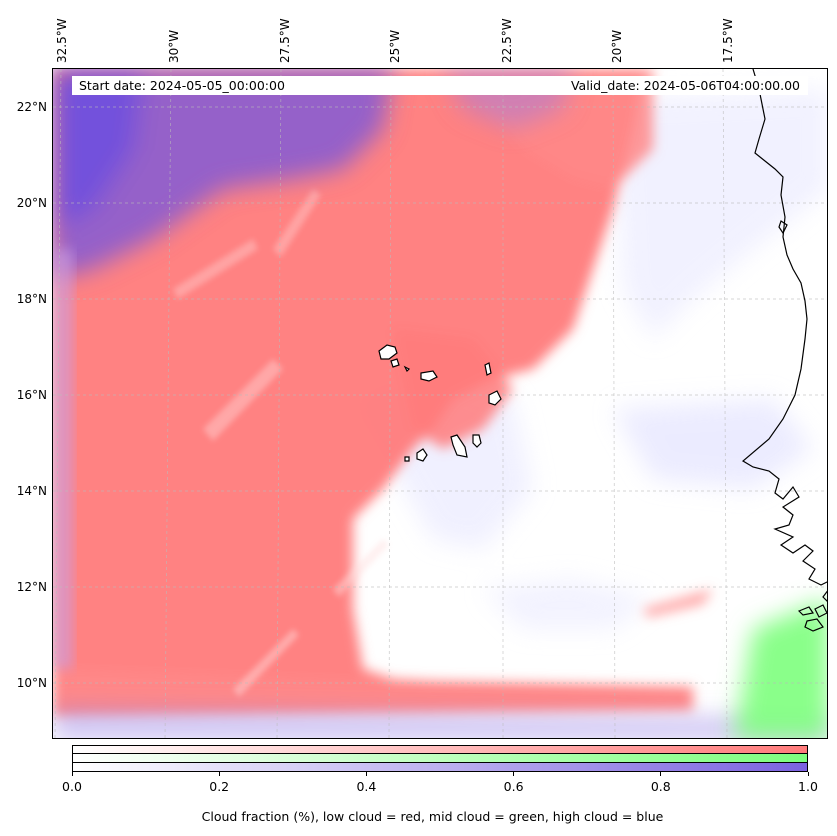  I want to click on valid-date: Valid_date: 2024-05-06T04:00:00.00, so click(685, 85).